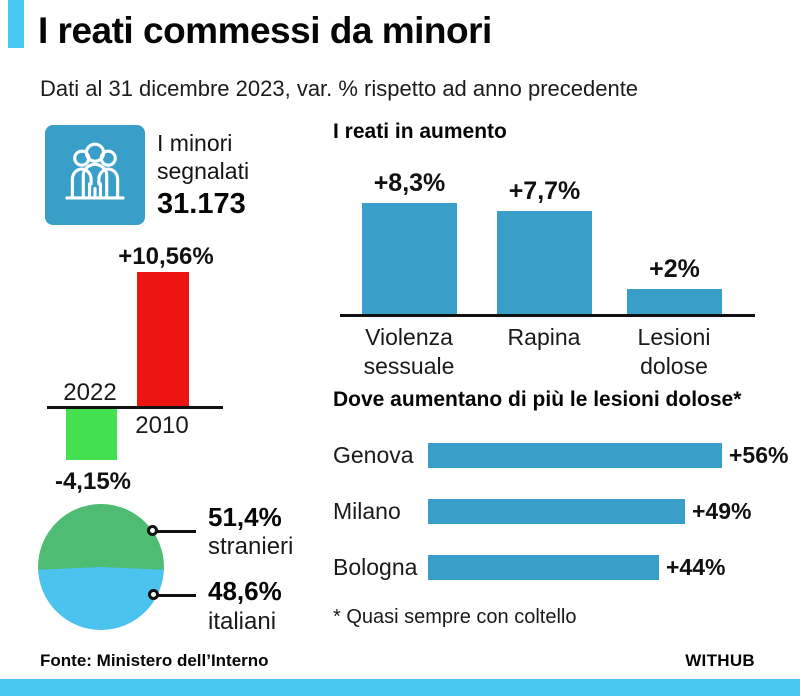 This screenshot has height=696, width=800. Describe the element at coordinates (544, 262) in the screenshot. I see `bar-rapina` at that location.